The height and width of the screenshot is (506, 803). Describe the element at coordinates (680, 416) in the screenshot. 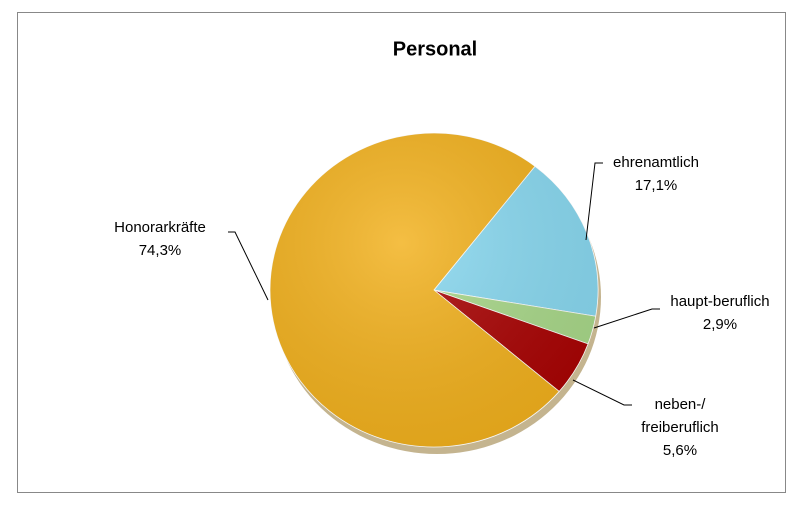

I see `category-label: neben-/freiberuflich` at that location.